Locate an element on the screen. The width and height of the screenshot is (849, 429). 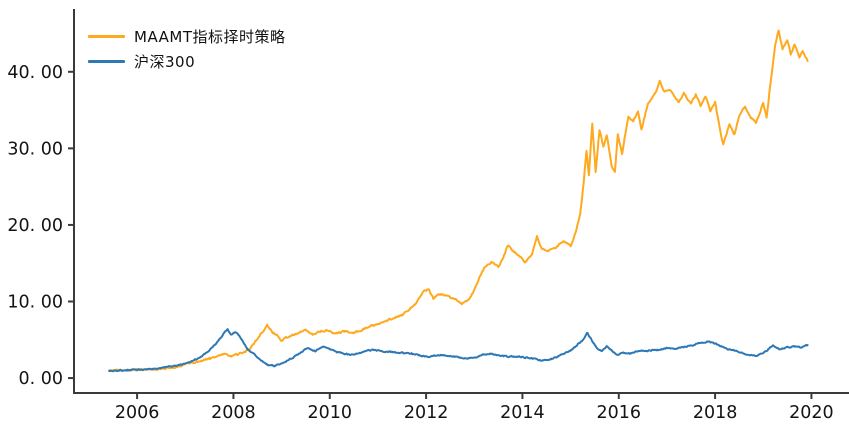
y-tick-label: 20. 00 is located at coordinates (35, 226).